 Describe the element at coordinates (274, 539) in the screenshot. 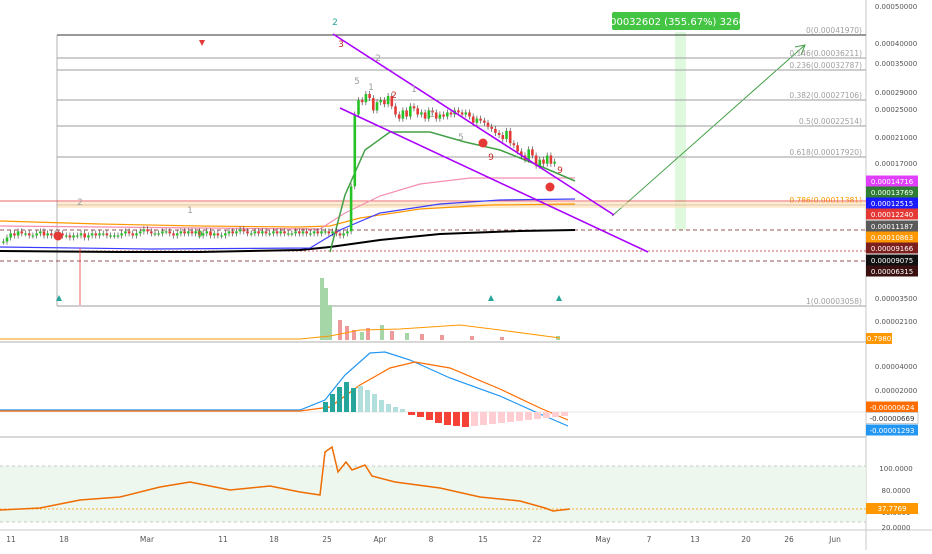

I see `time-tick: 18` at that location.